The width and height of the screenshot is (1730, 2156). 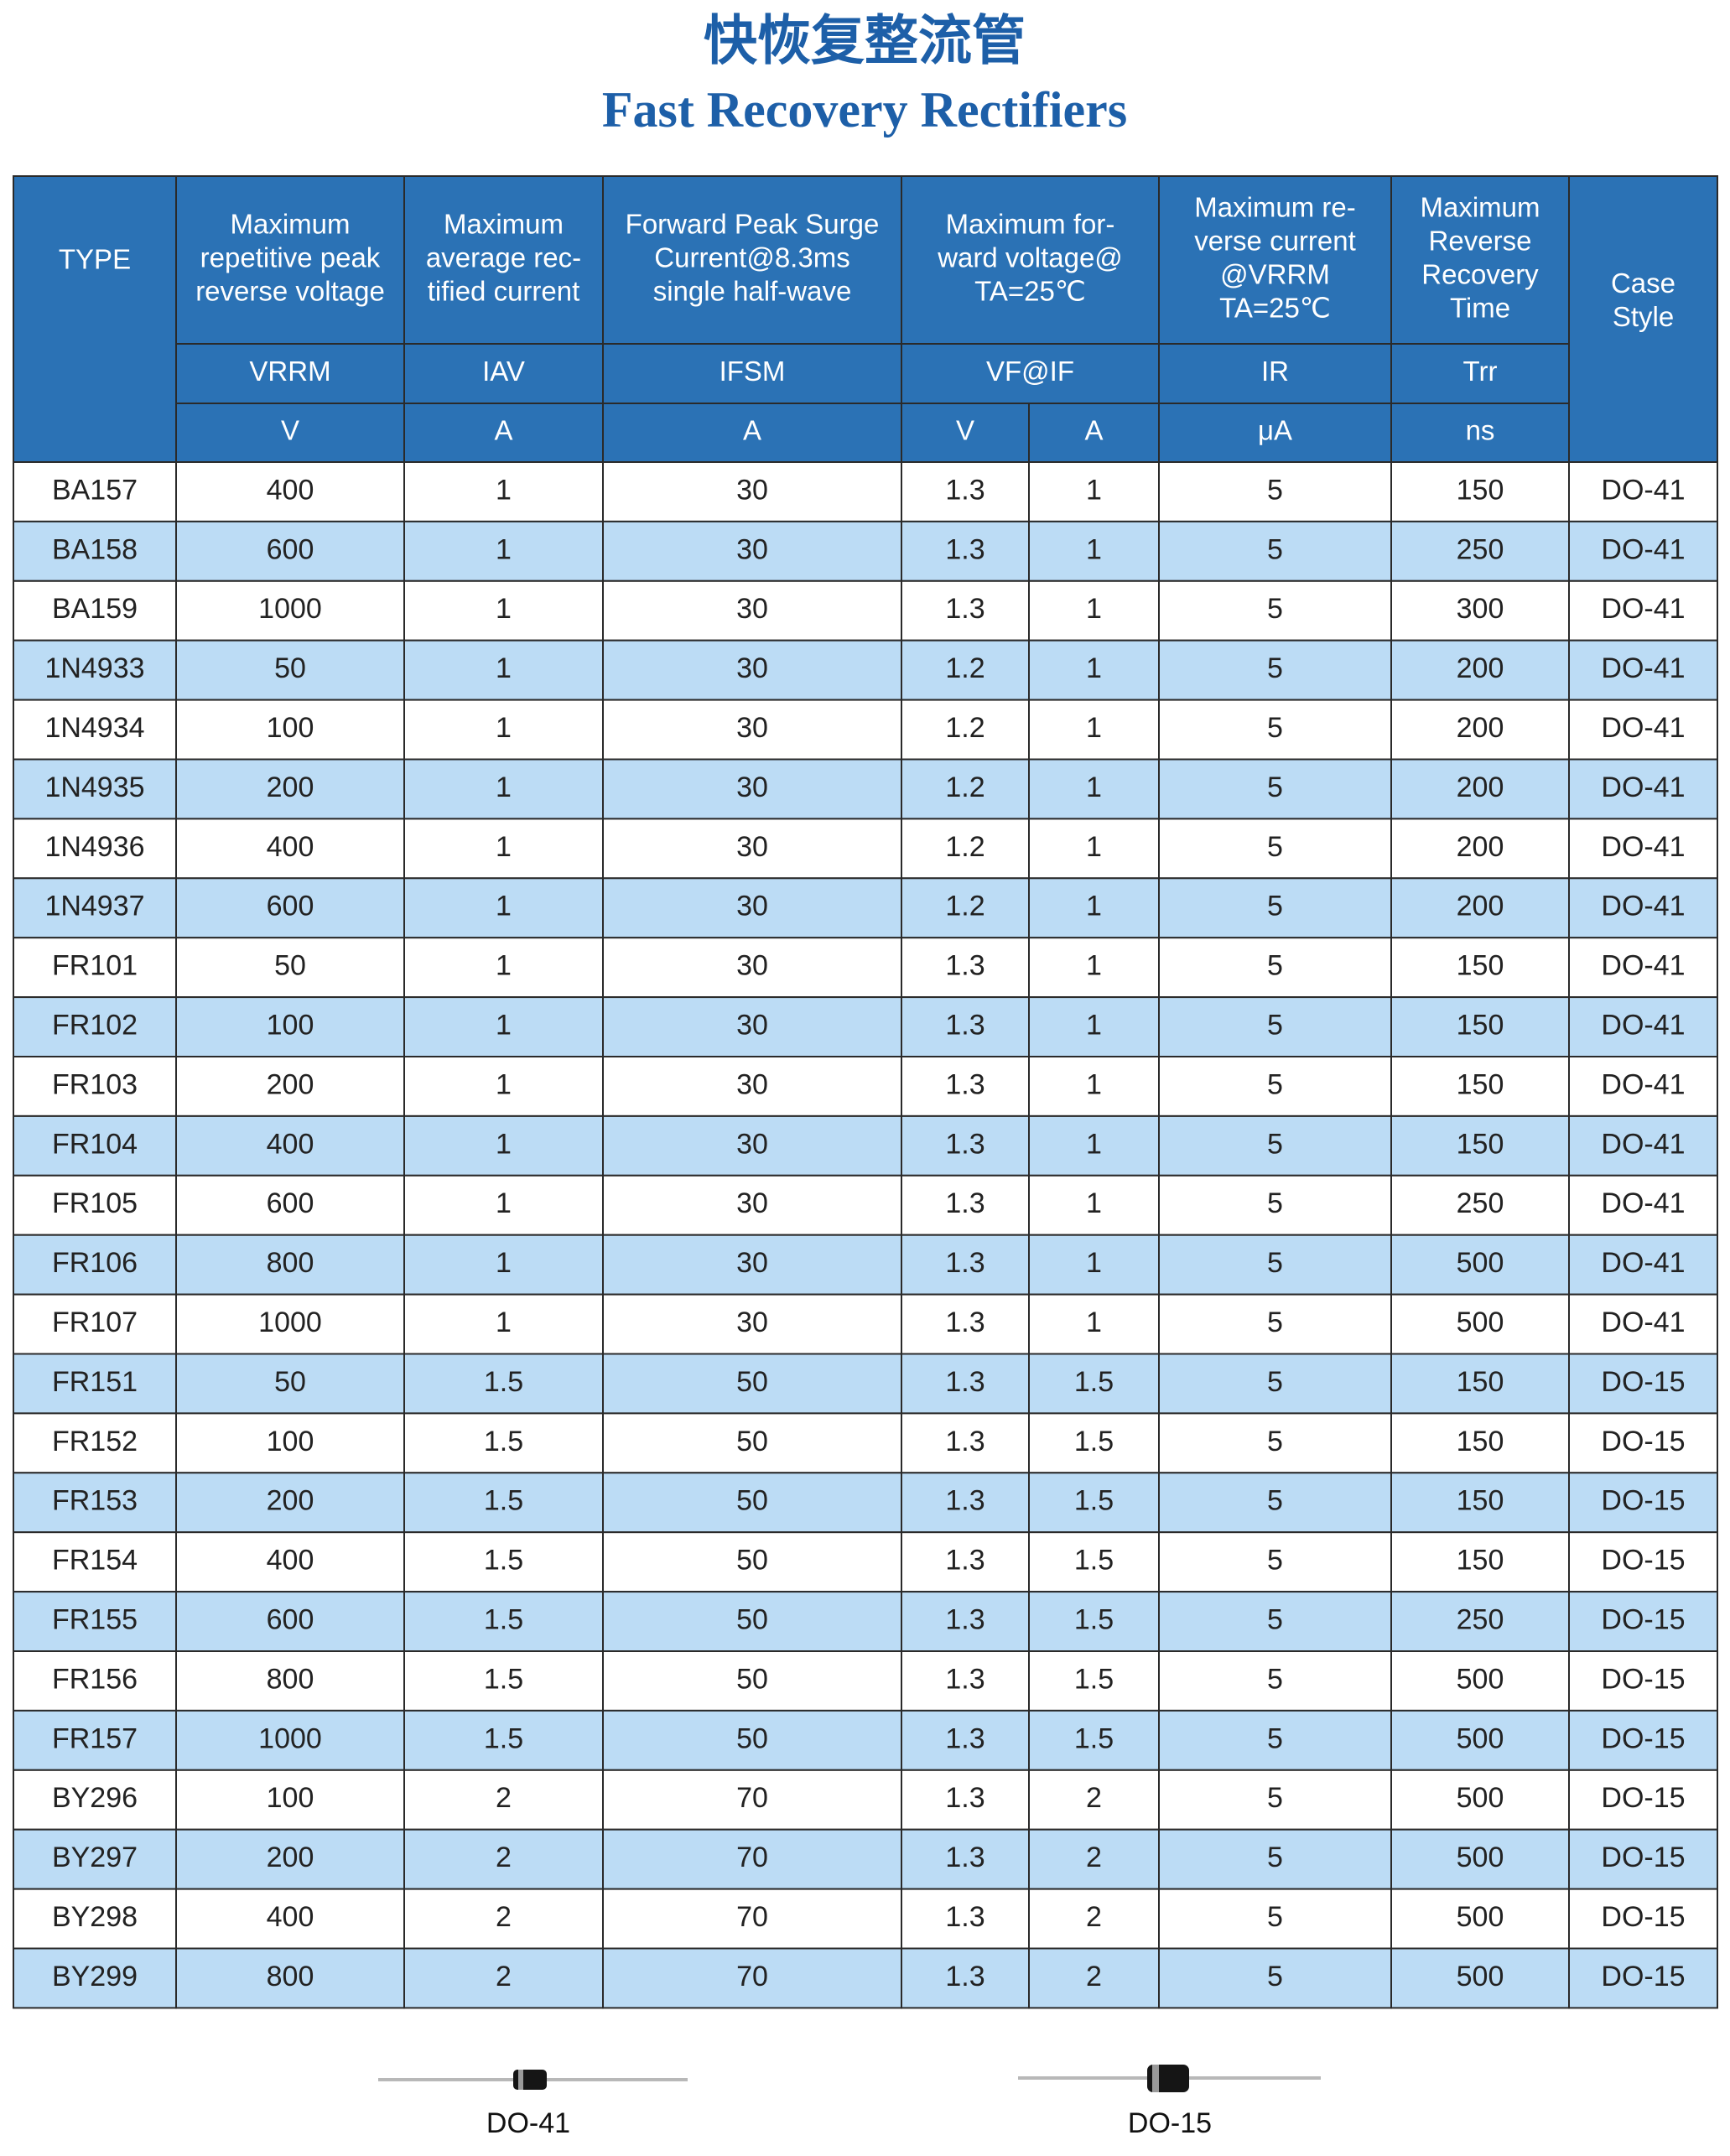 I want to click on header-text: ward voltage@, so click(x=1030, y=257).